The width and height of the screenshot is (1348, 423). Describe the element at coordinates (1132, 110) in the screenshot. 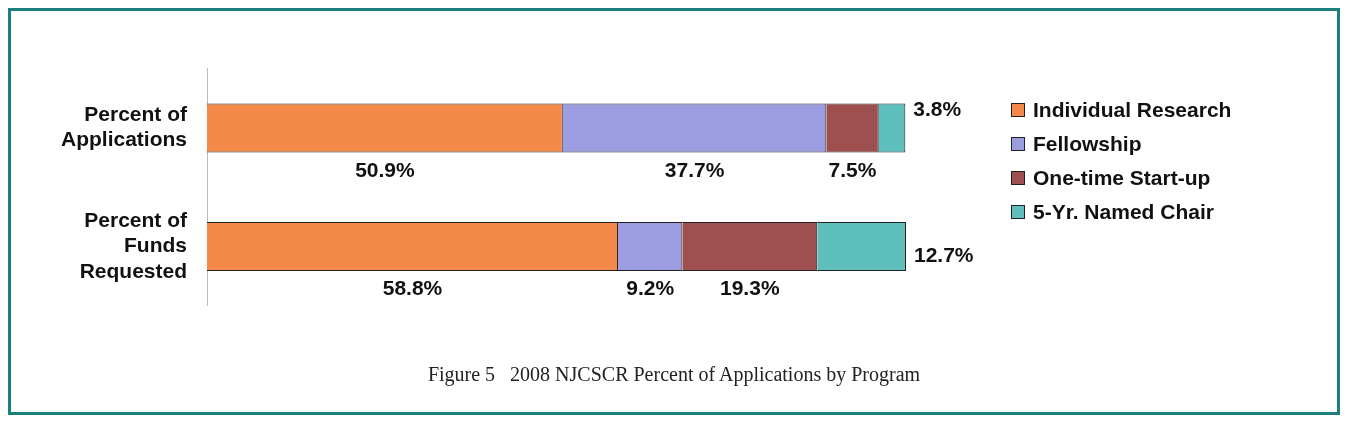

I see `legend-label: Individual Research` at that location.